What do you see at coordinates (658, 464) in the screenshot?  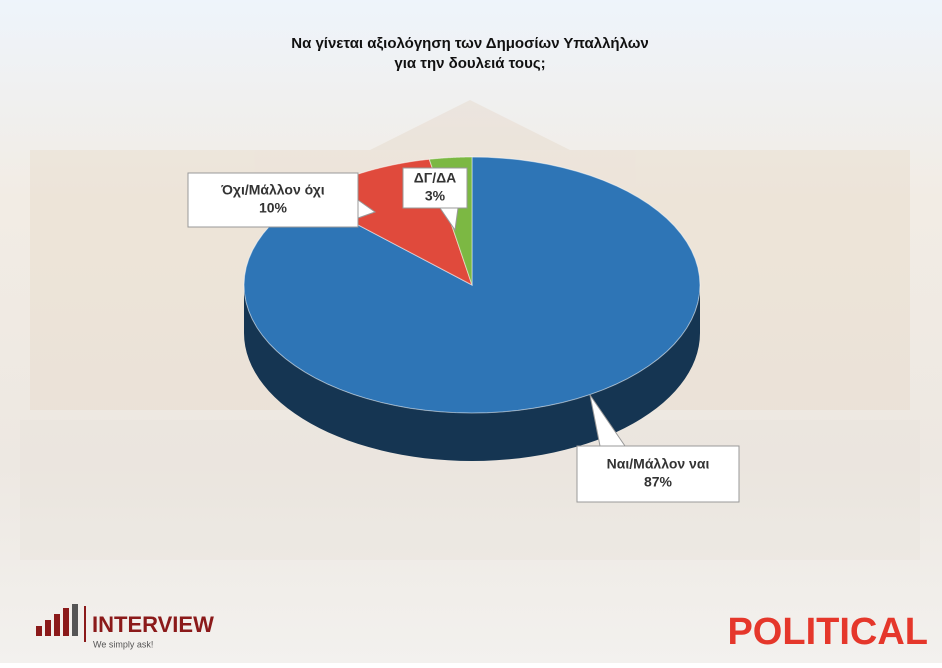 I see `category-label: Ναι/Μάλλον ναι` at bounding box center [658, 464].